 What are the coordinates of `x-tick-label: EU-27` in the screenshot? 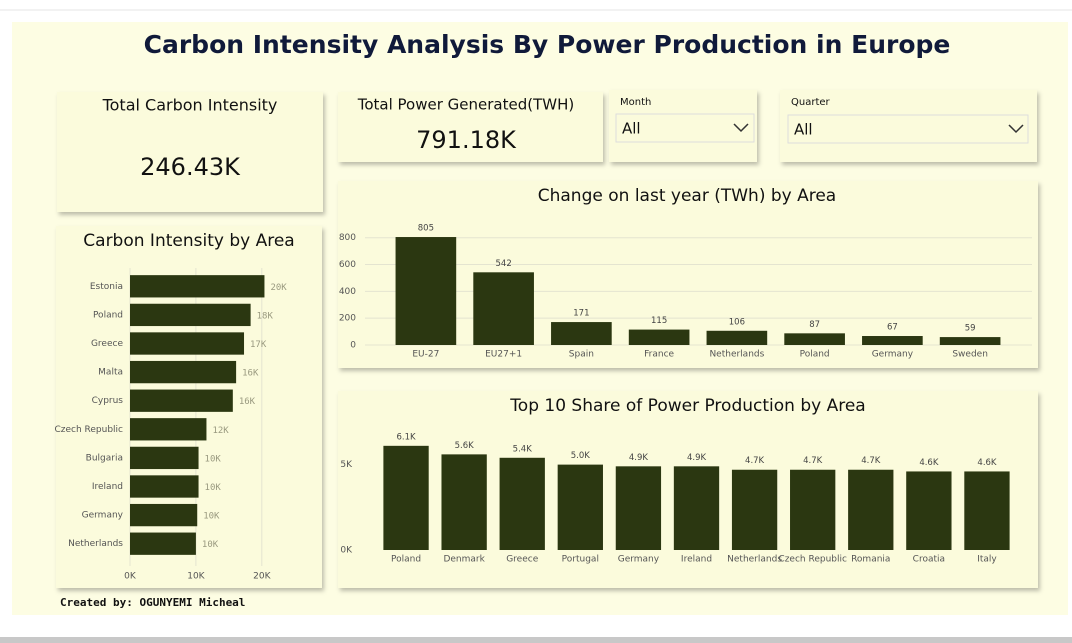 It's located at (425, 355).